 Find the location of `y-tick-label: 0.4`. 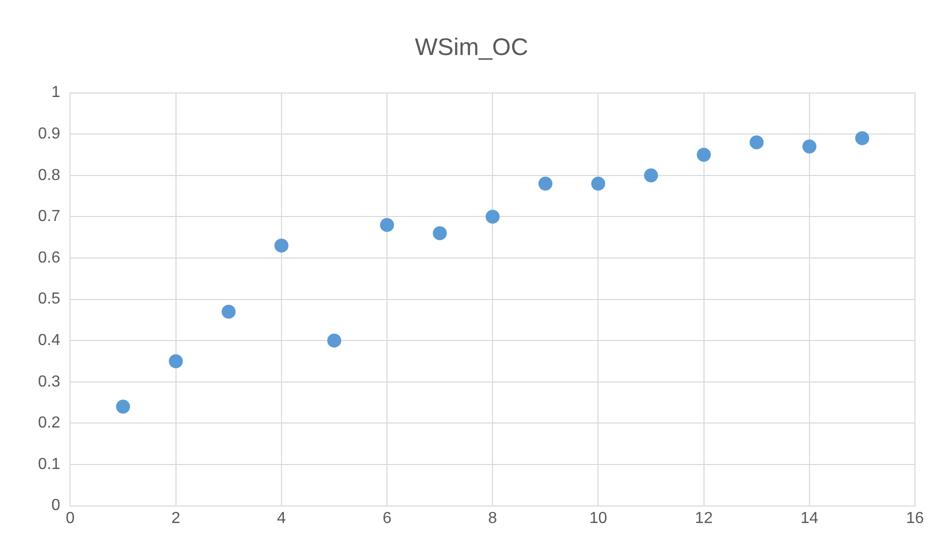

y-tick-label: 0.4 is located at coordinates (49, 341).